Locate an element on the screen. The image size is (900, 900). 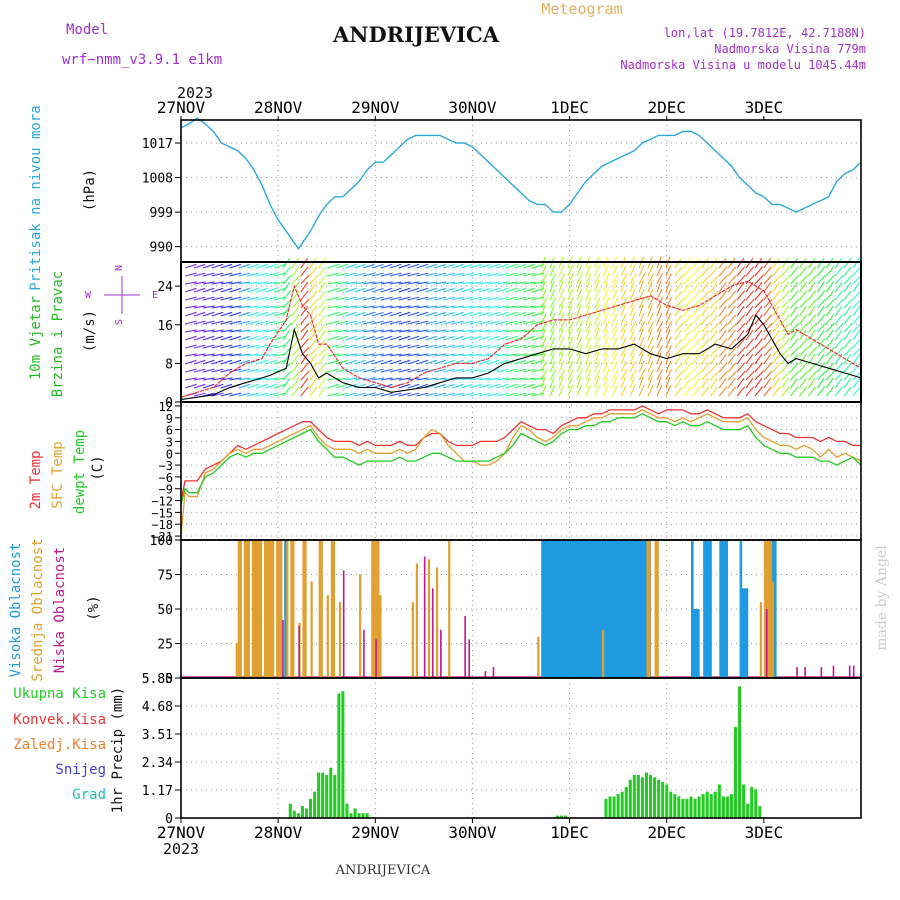
x-tick-label-bottom: 30NOV is located at coordinates (472, 832).